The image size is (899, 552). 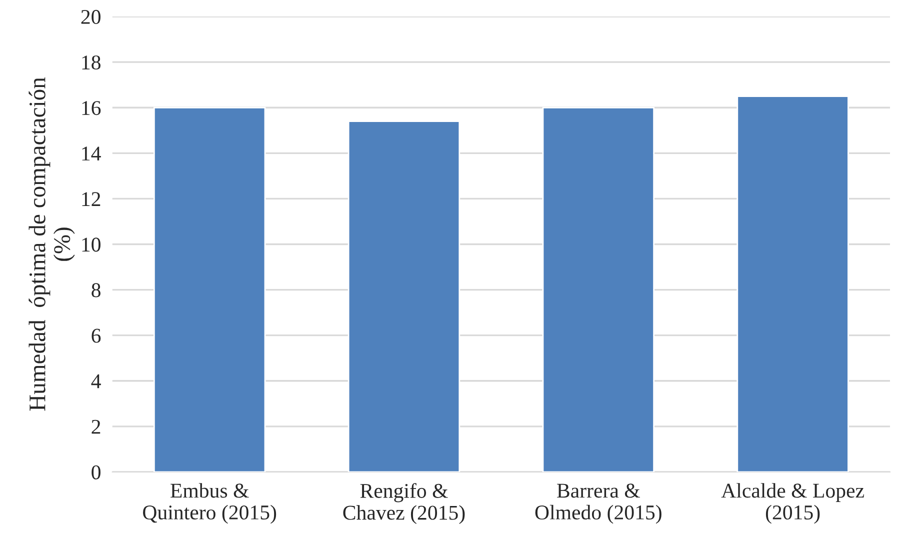 What do you see at coordinates (91, 245) in the screenshot?
I see `y-tick-label: 10` at bounding box center [91, 245].